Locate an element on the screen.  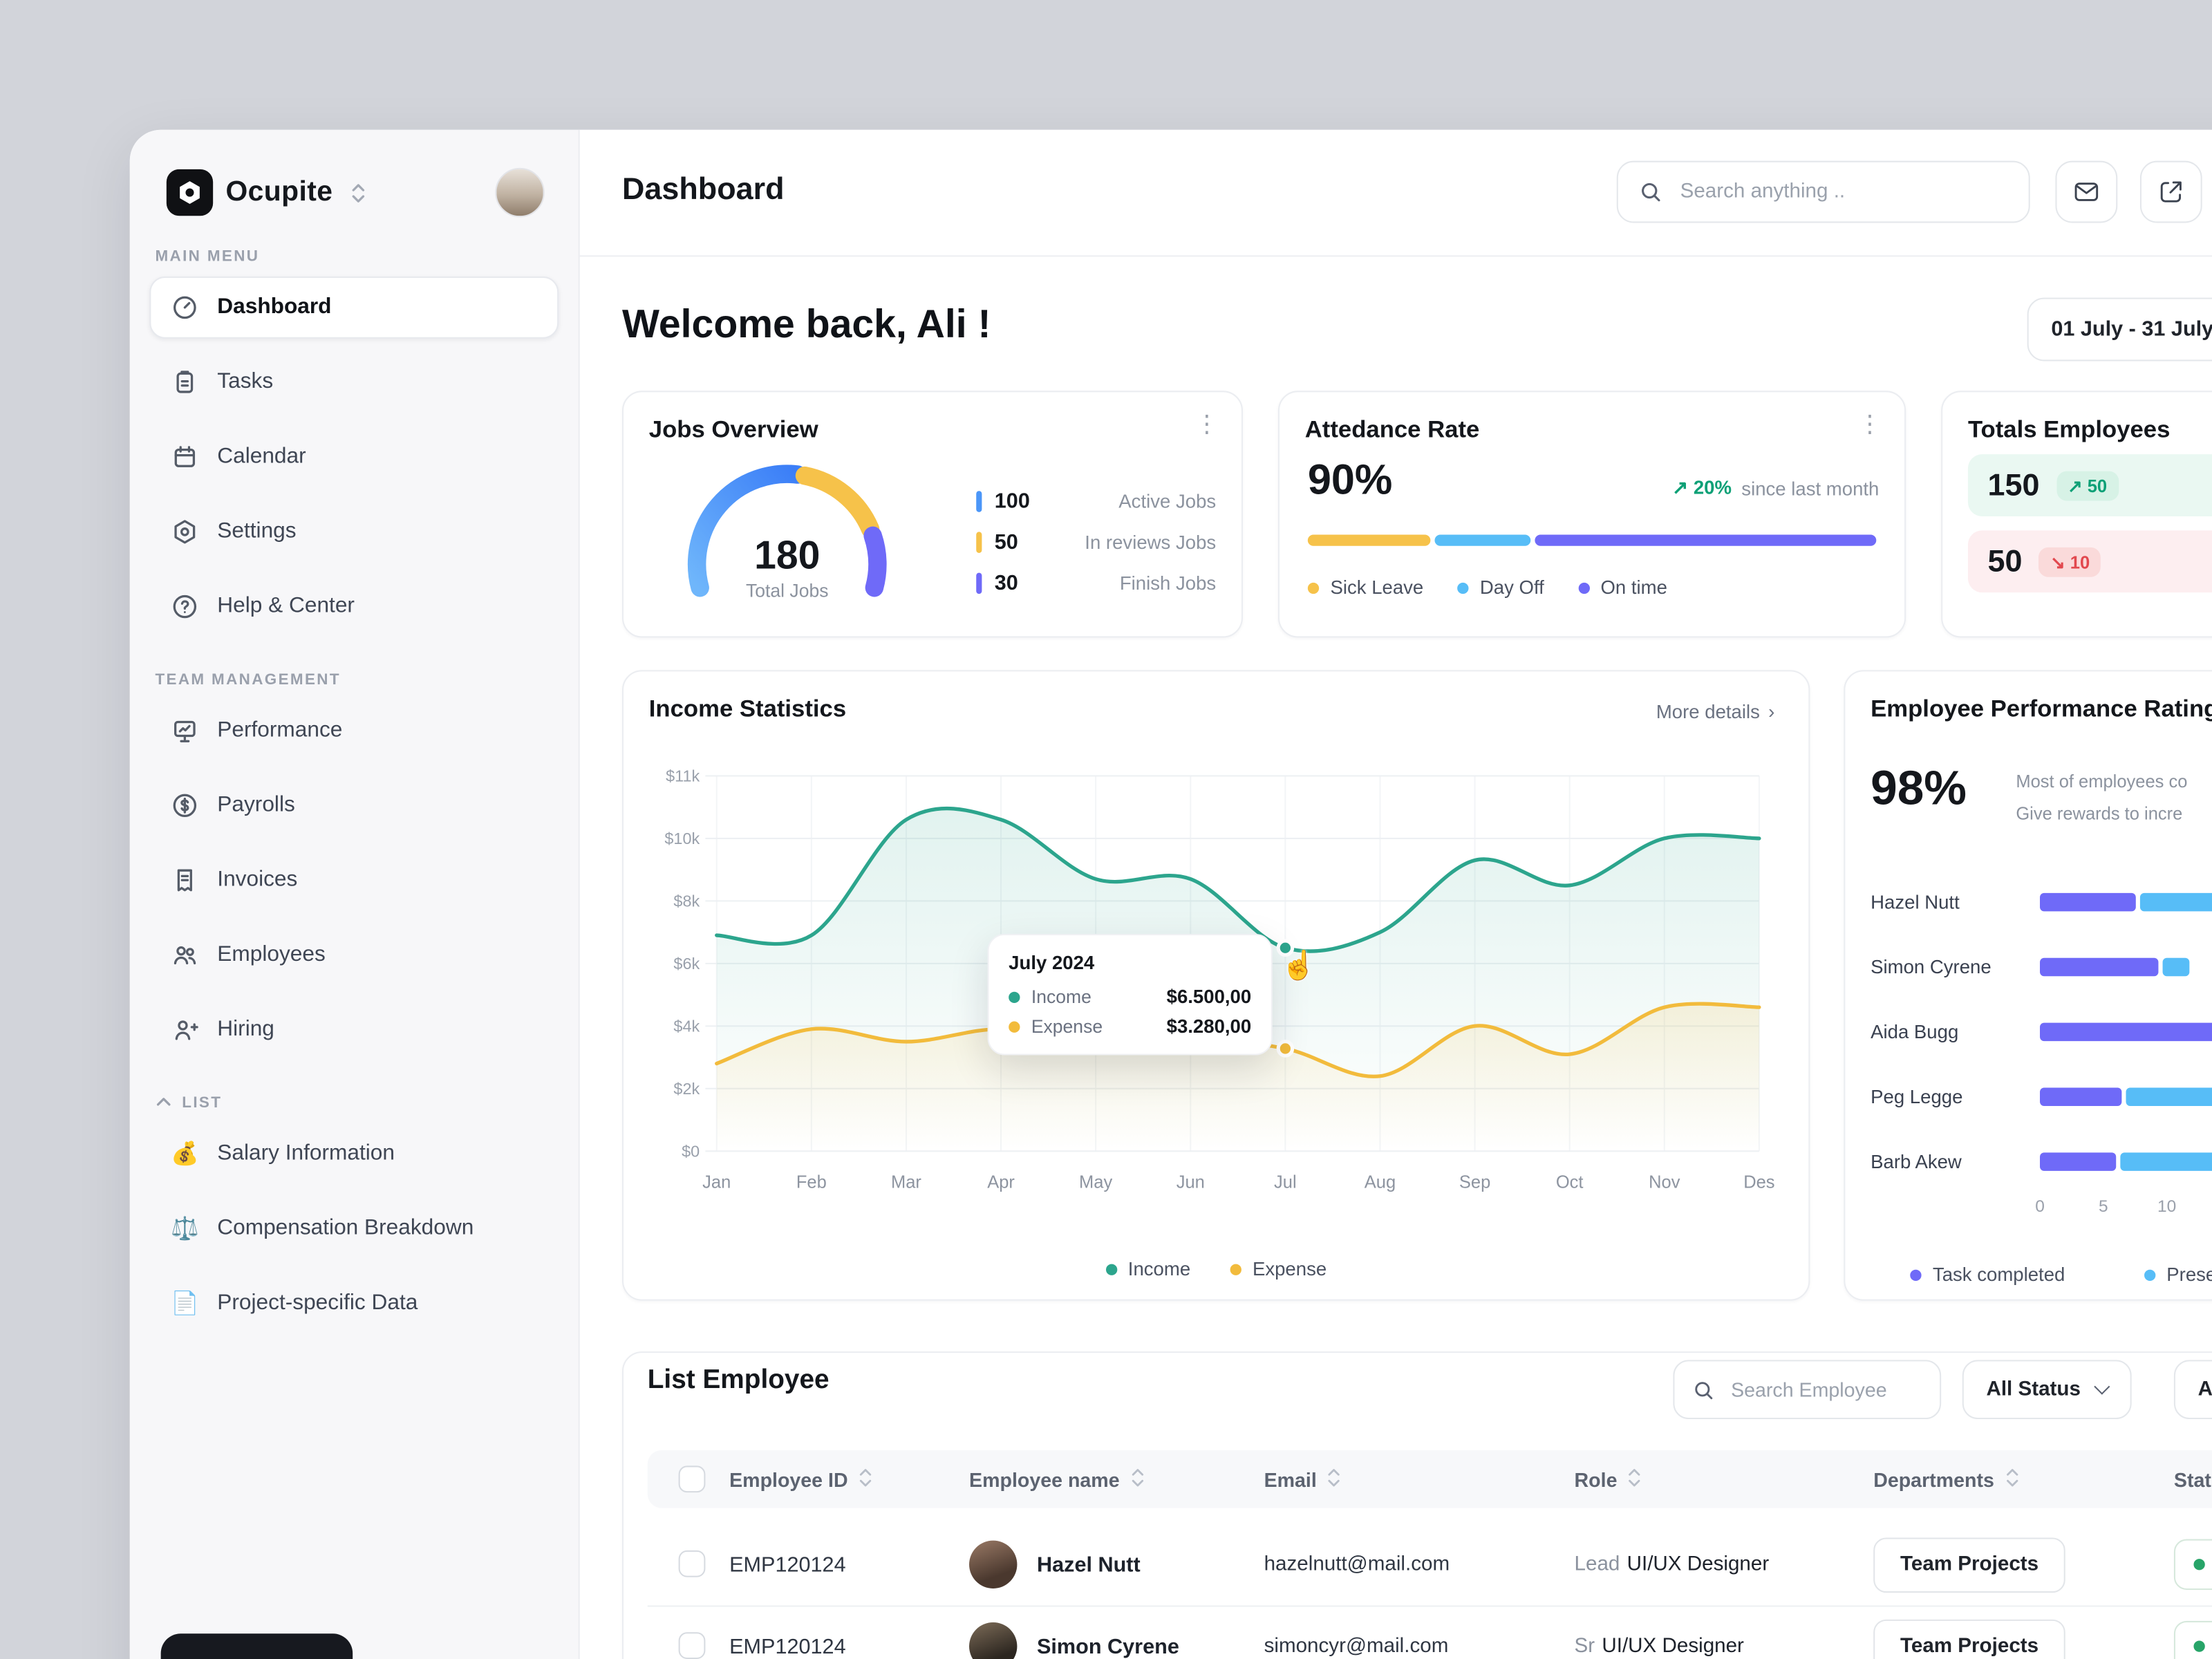
sidebar-item-employees: Employees is located at coordinates (354, 955).